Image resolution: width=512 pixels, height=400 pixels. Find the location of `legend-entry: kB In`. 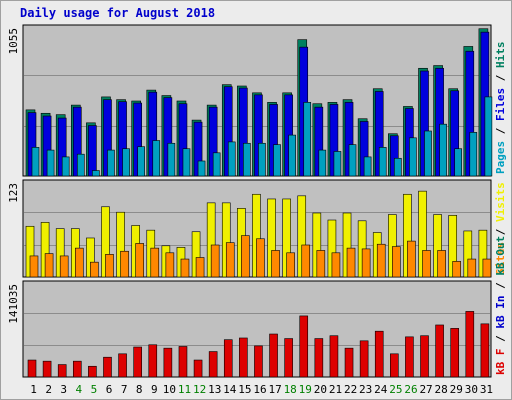

legend-entry: kB In is located at coordinates (500, 312).